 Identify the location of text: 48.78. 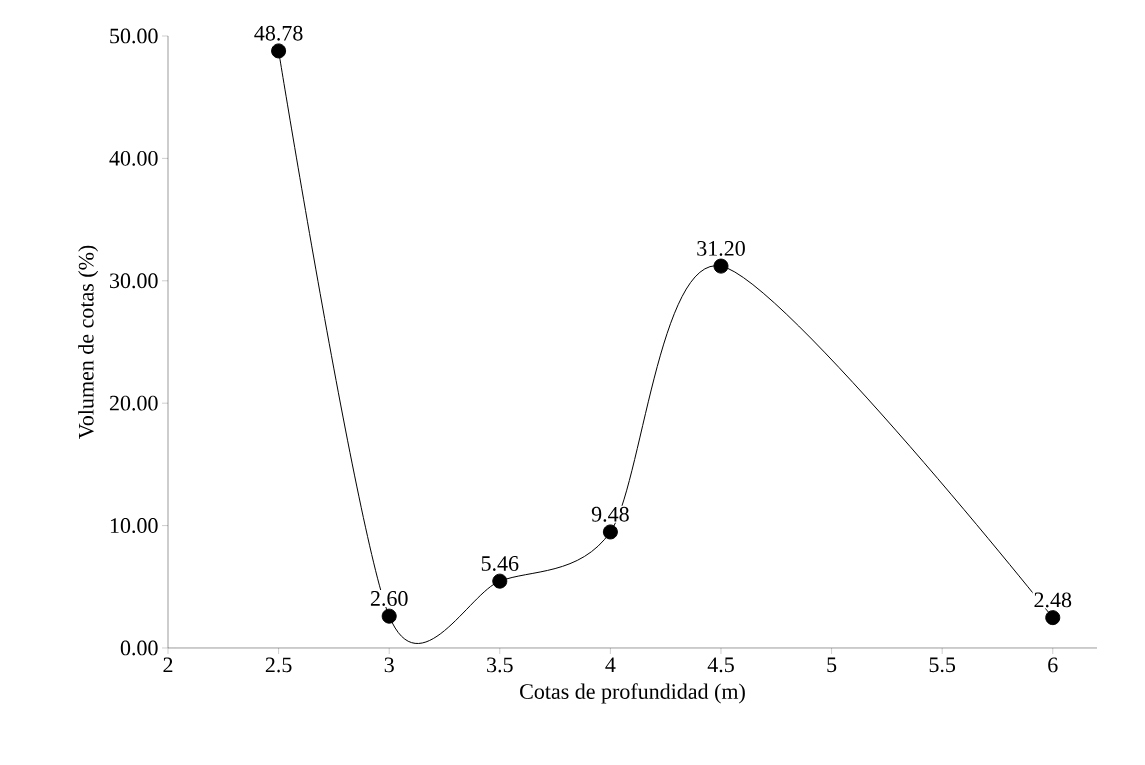
(278, 33).